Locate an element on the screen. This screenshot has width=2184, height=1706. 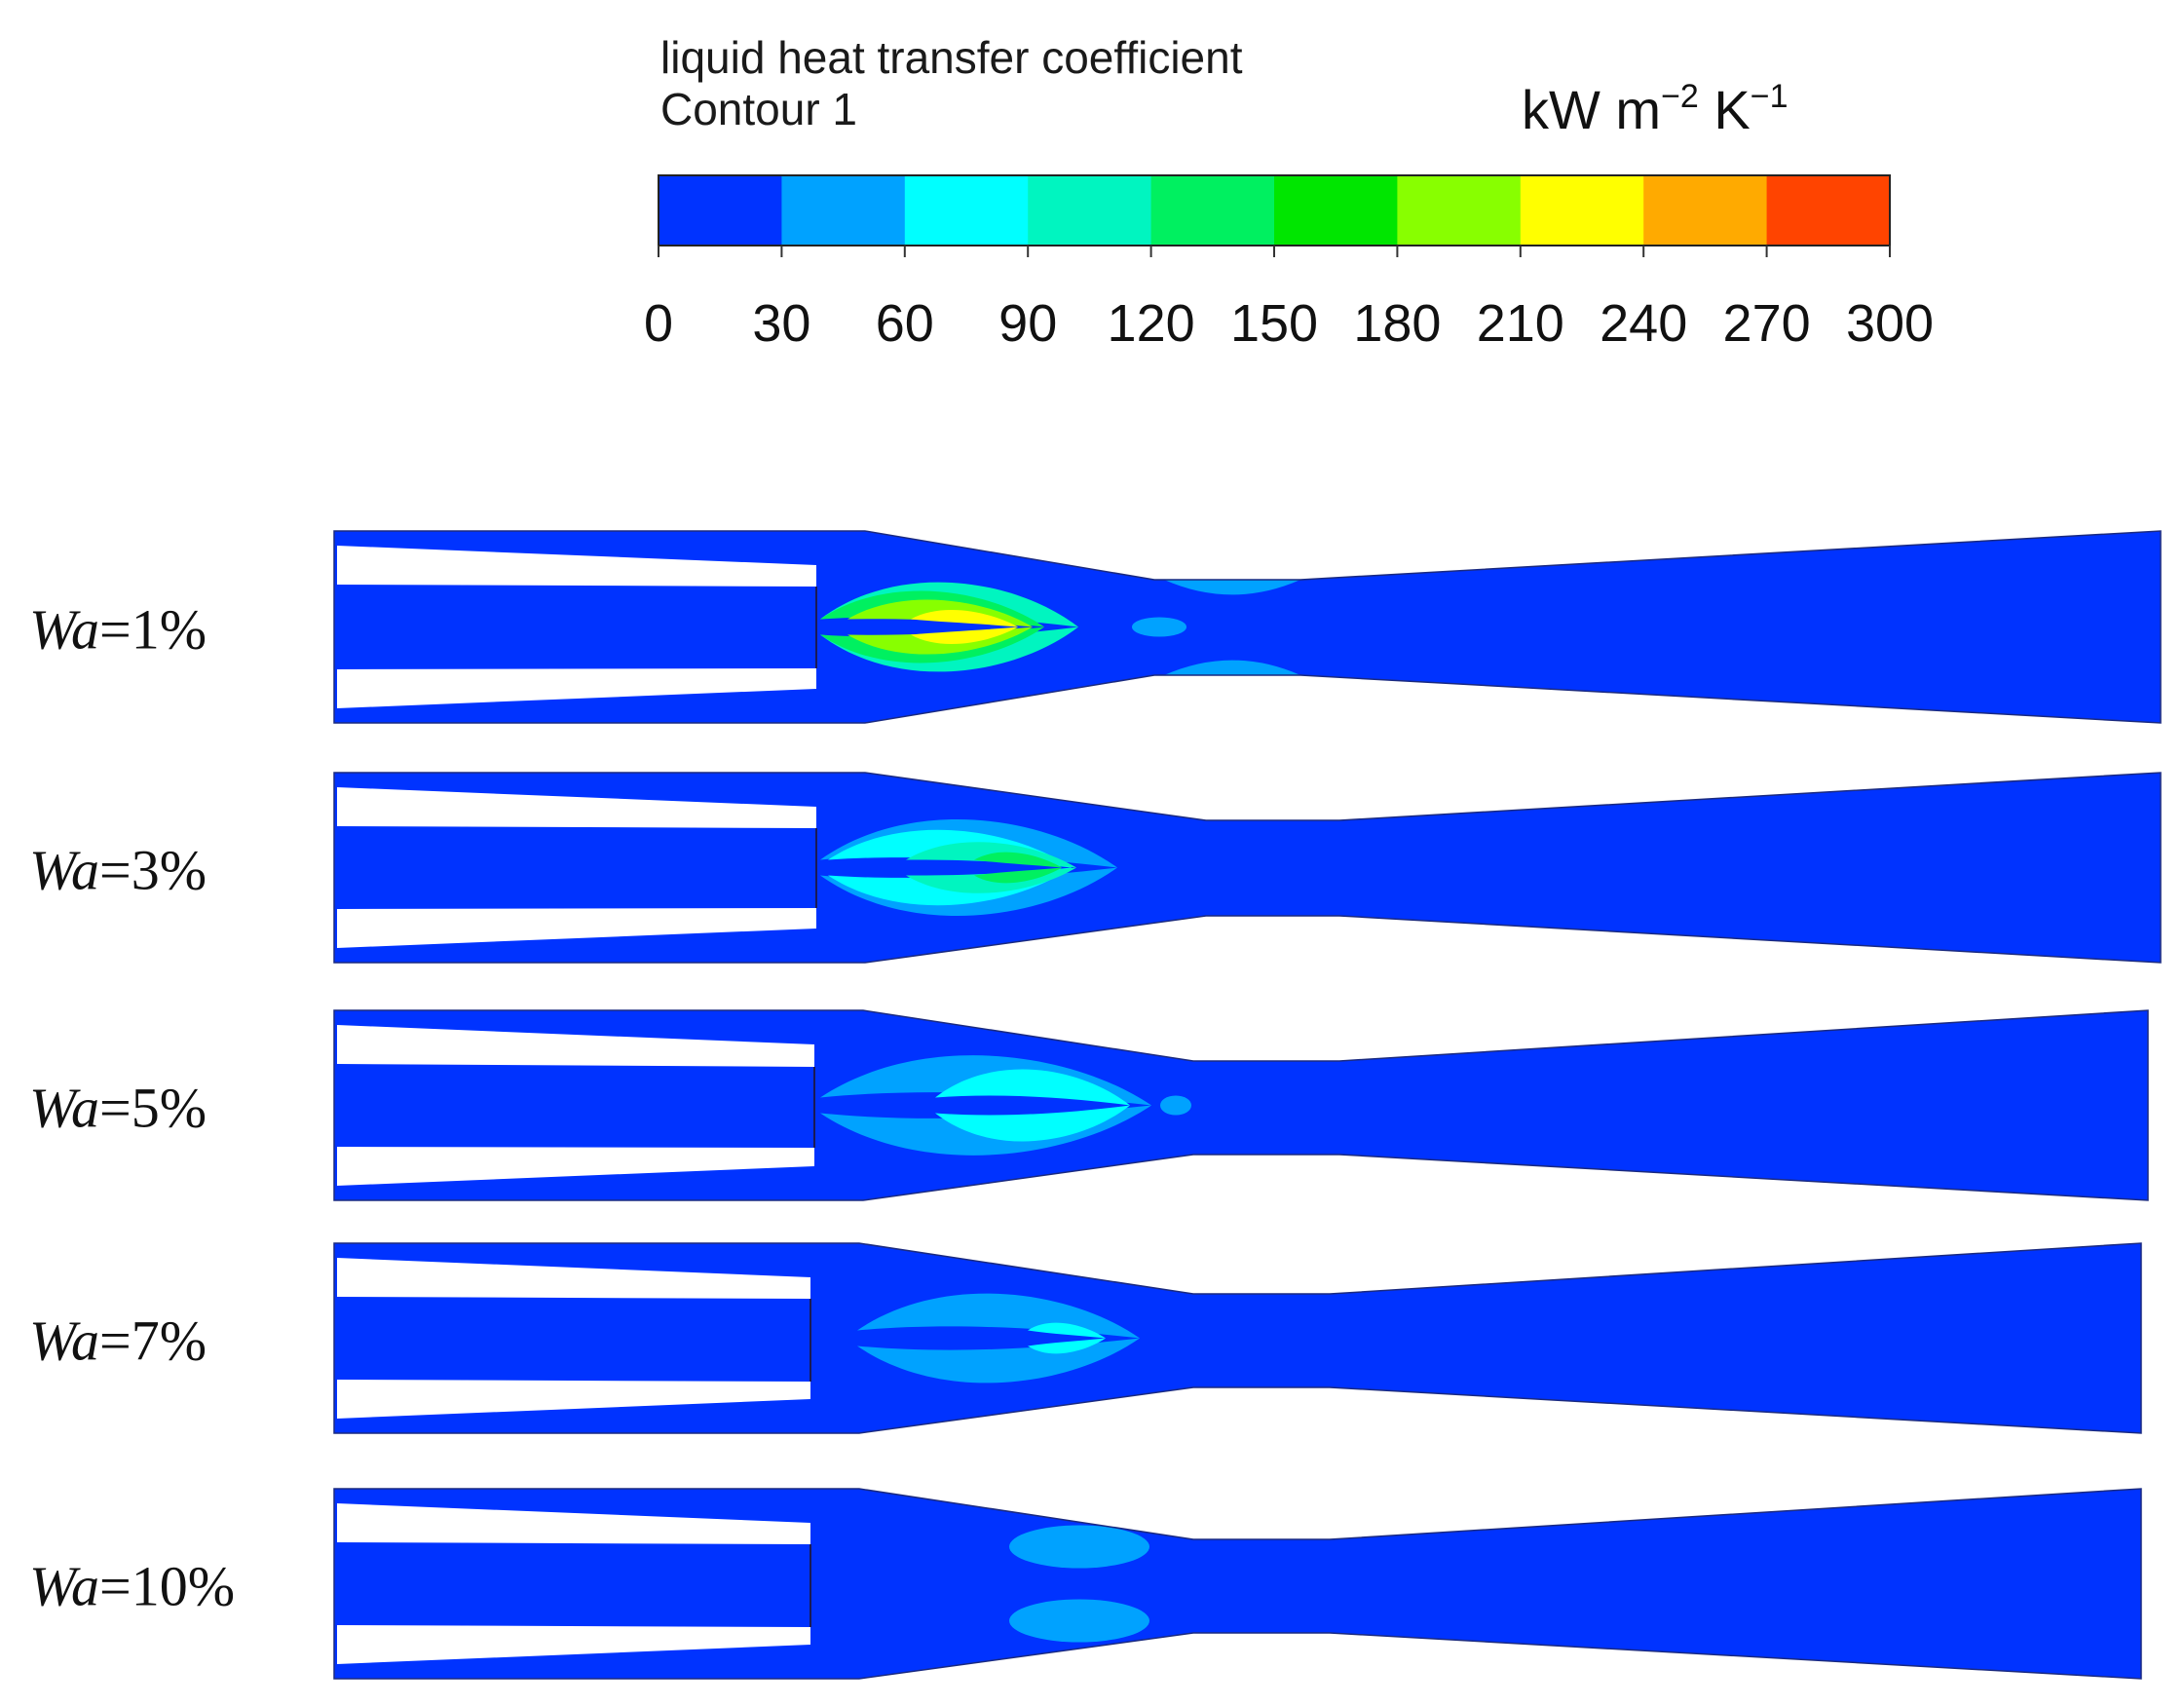
colorbar-tick-label: 270 is located at coordinates (1767, 323).